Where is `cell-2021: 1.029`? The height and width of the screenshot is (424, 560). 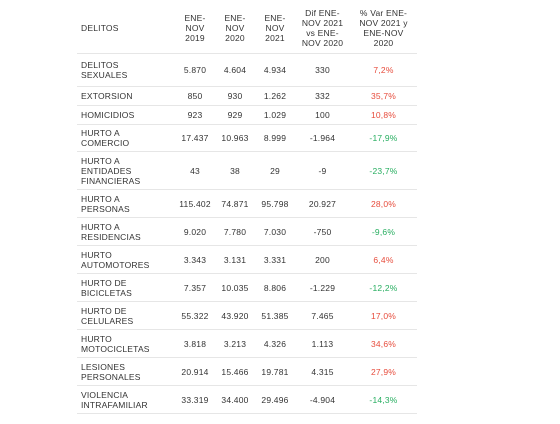
cell-2021: 1.029 is located at coordinates (275, 115).